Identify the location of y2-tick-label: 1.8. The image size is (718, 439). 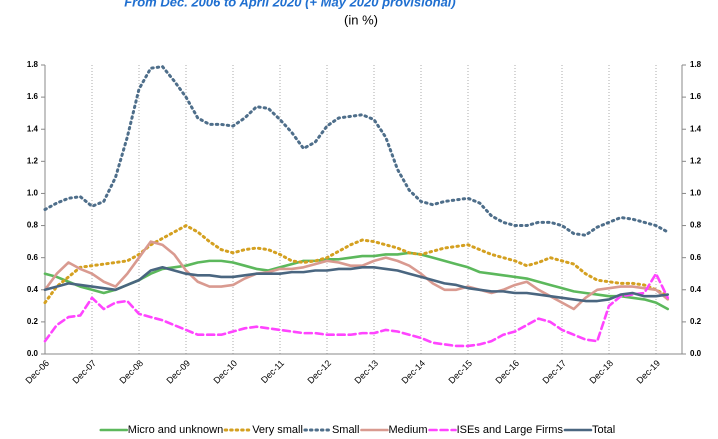
(696, 64).